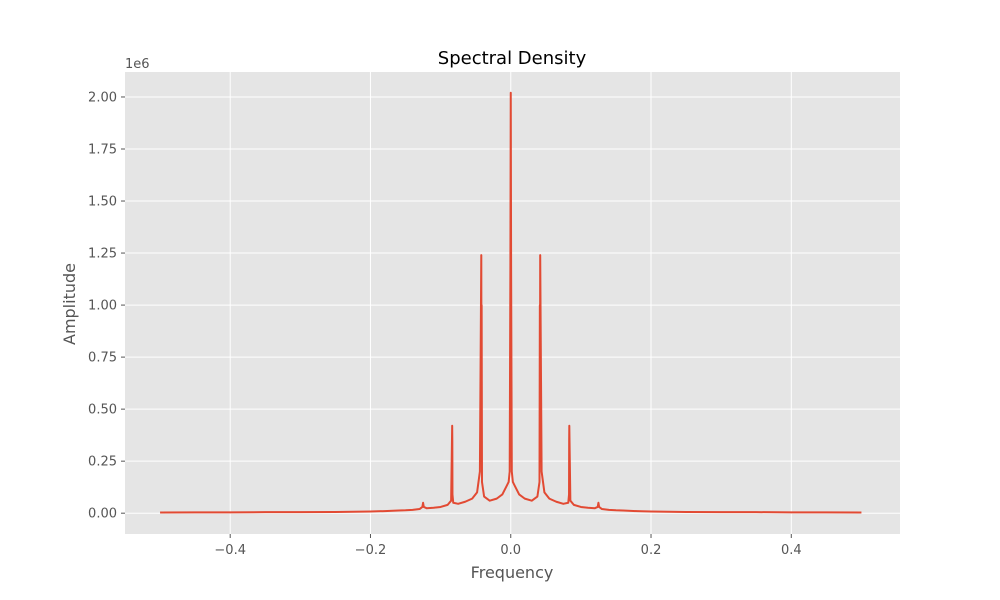 This screenshot has width=1000, height=600. I want to click on x-tick-label: −0.2, so click(371, 550).